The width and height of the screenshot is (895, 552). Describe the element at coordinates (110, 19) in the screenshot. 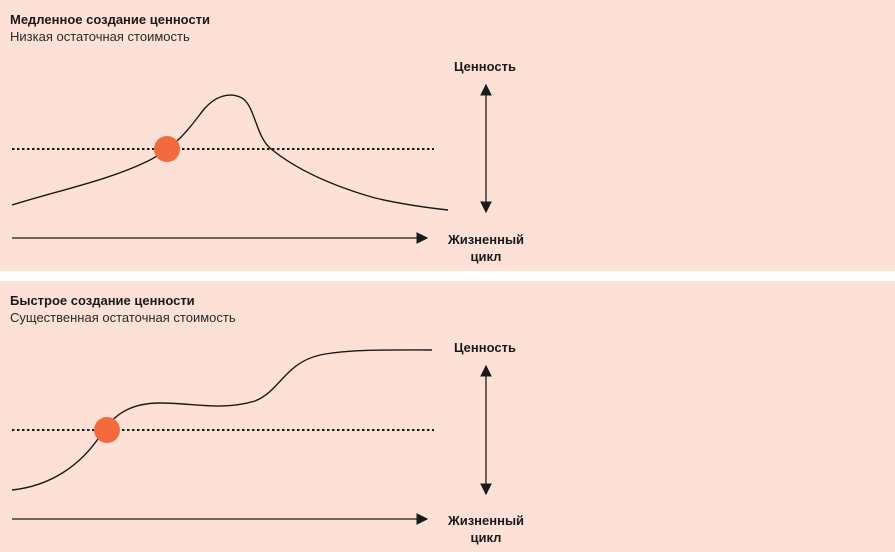

I see `panel-title: Медленное создание ценности` at that location.